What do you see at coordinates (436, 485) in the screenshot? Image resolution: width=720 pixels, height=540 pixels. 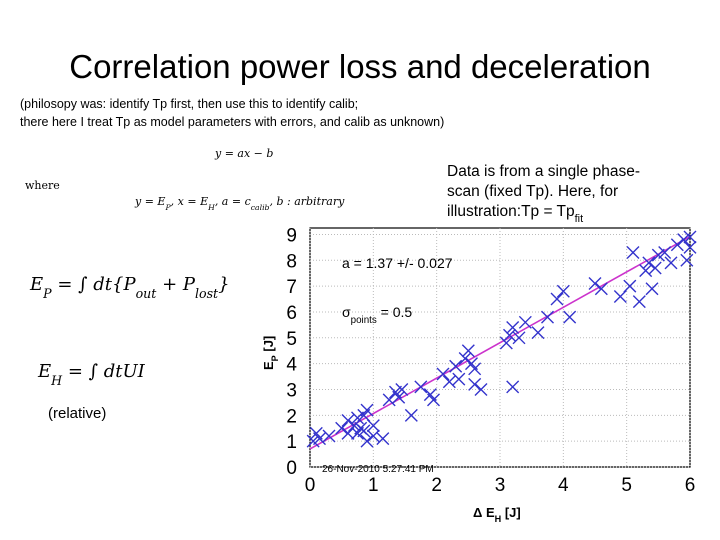 I see `x-tick-label: 2` at bounding box center [436, 485].